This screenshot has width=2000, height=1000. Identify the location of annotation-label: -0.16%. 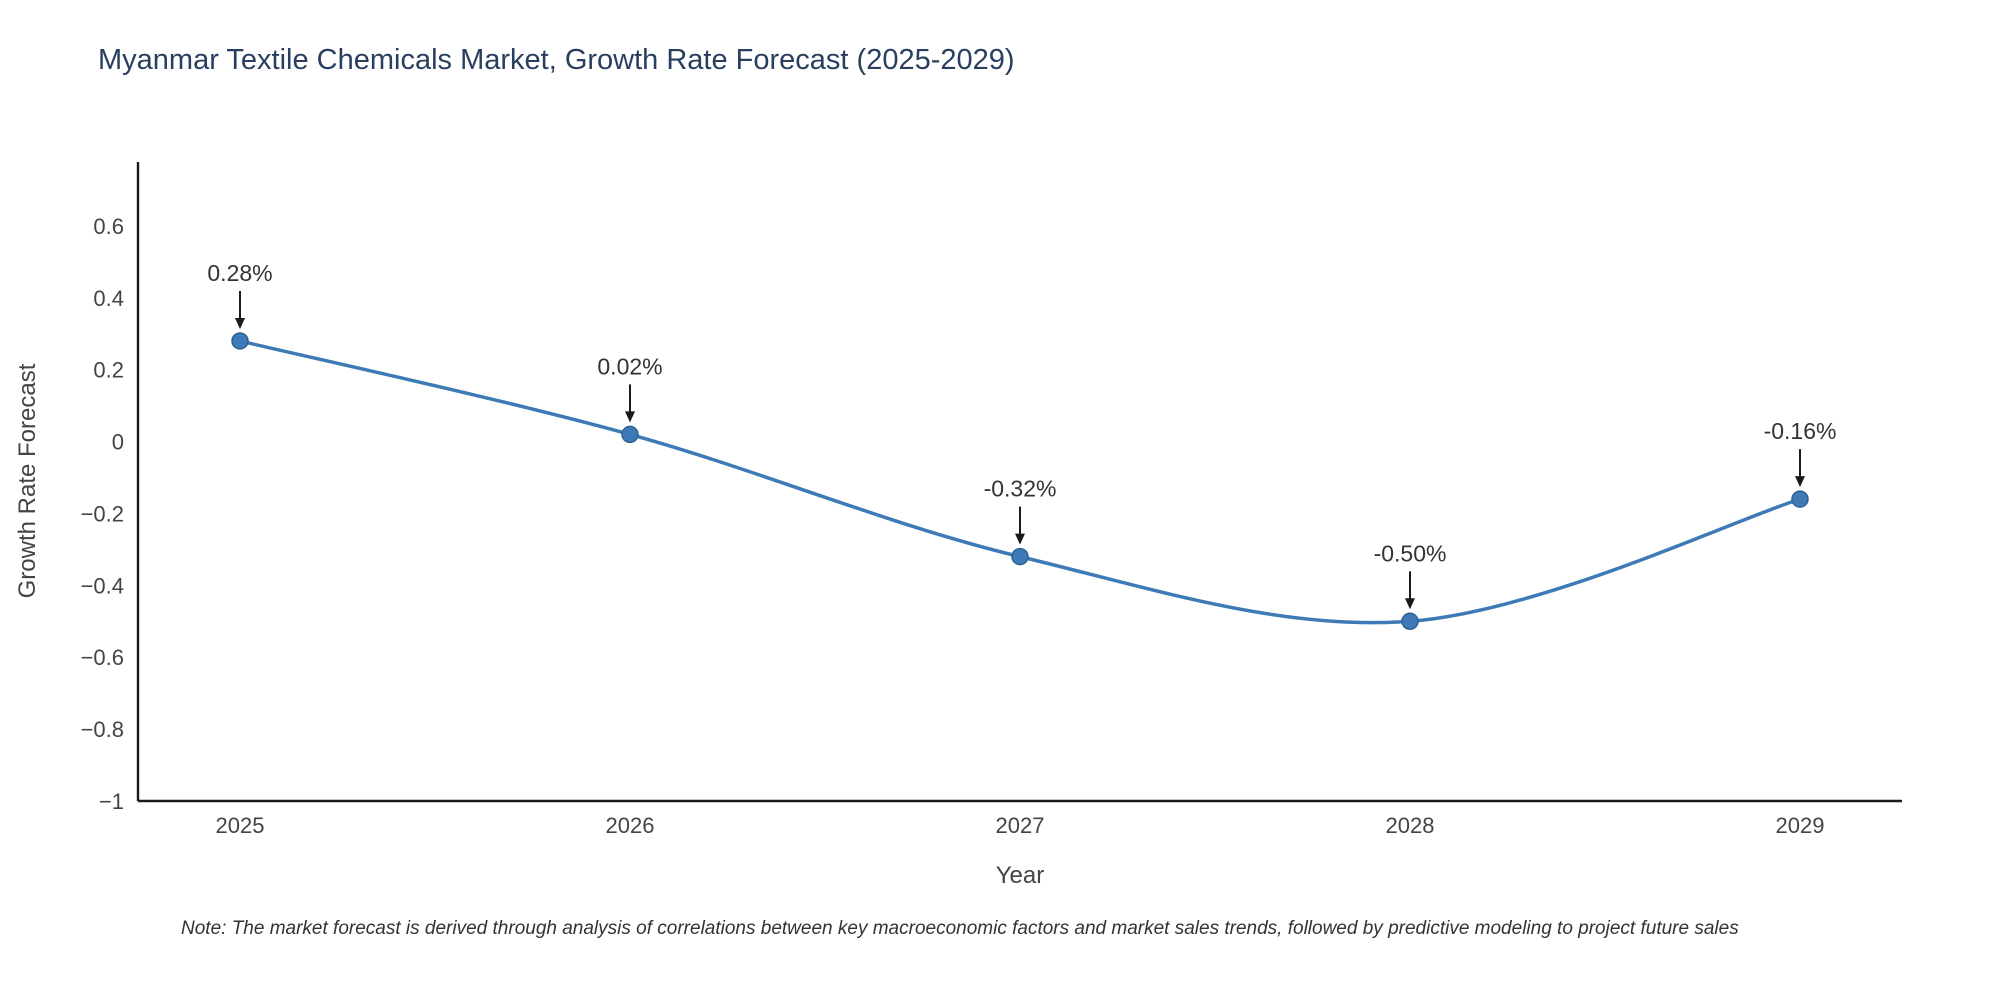
(1800, 431).